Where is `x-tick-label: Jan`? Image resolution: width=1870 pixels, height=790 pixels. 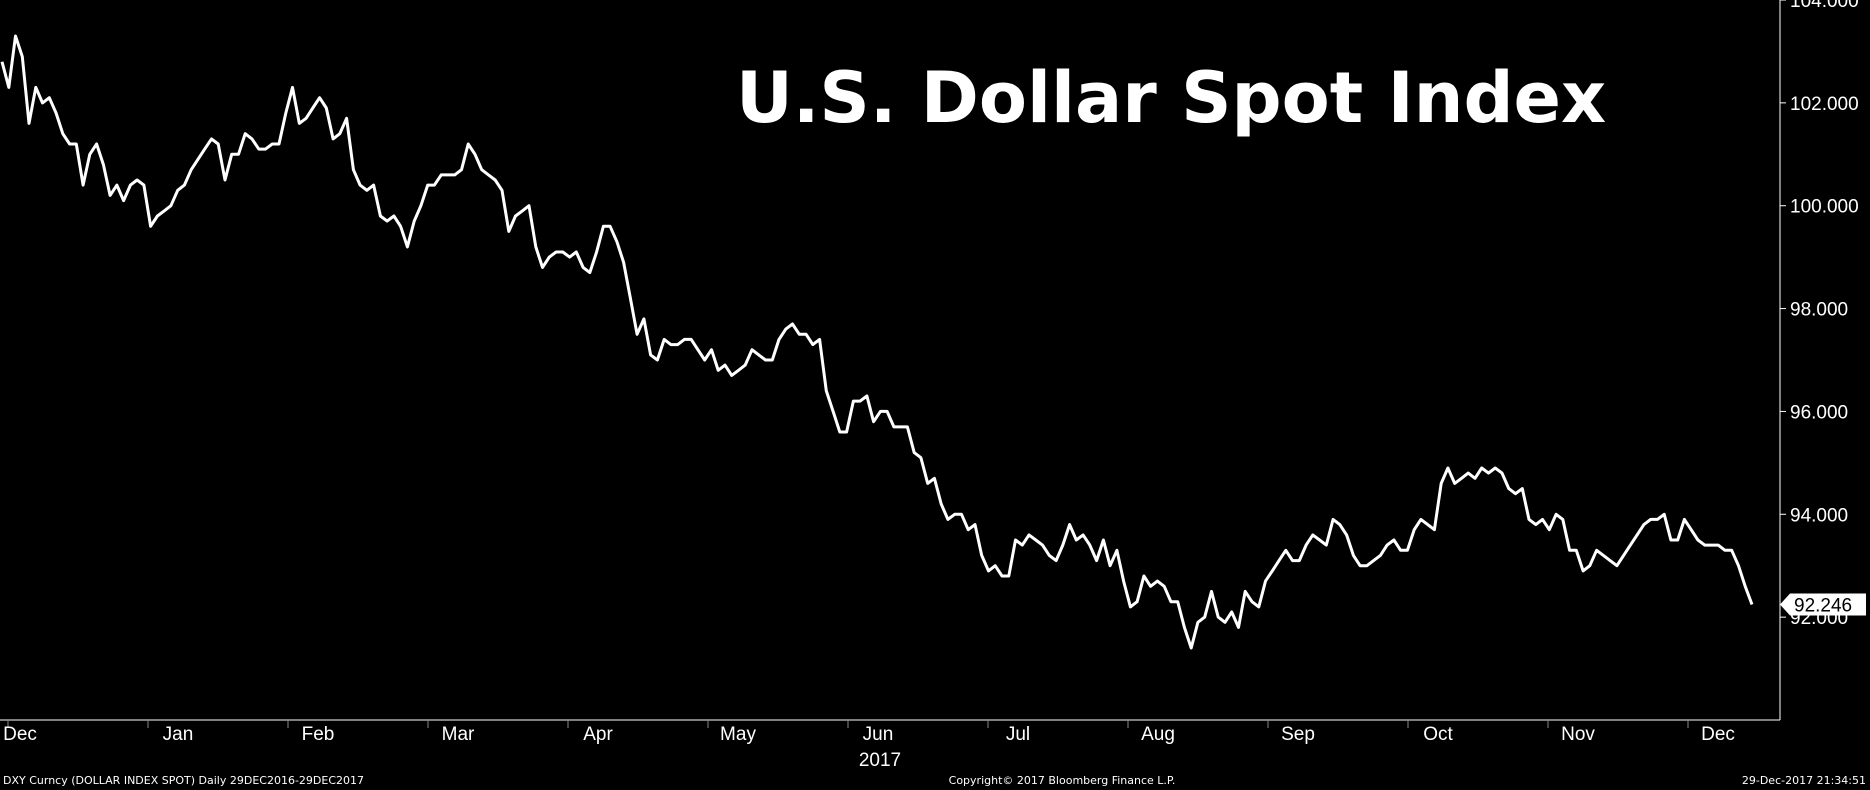
x-tick-label: Jan is located at coordinates (178, 734).